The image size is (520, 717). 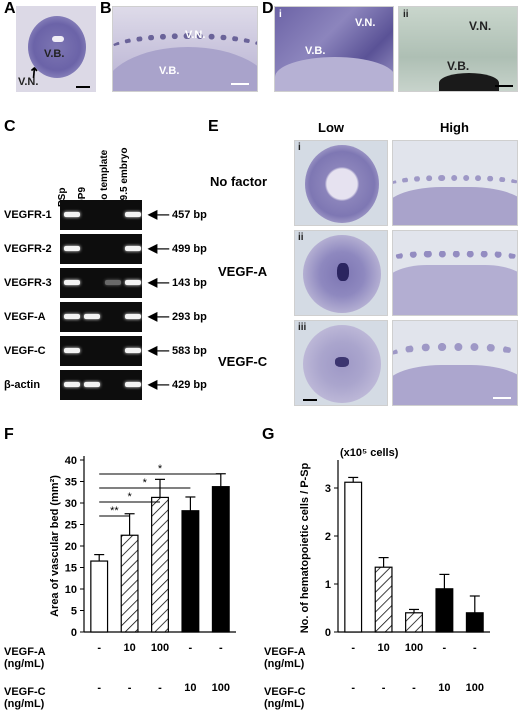 I want to click on panel-d-ii-micrograph: ii V.N. V.B., so click(x=458, y=49).